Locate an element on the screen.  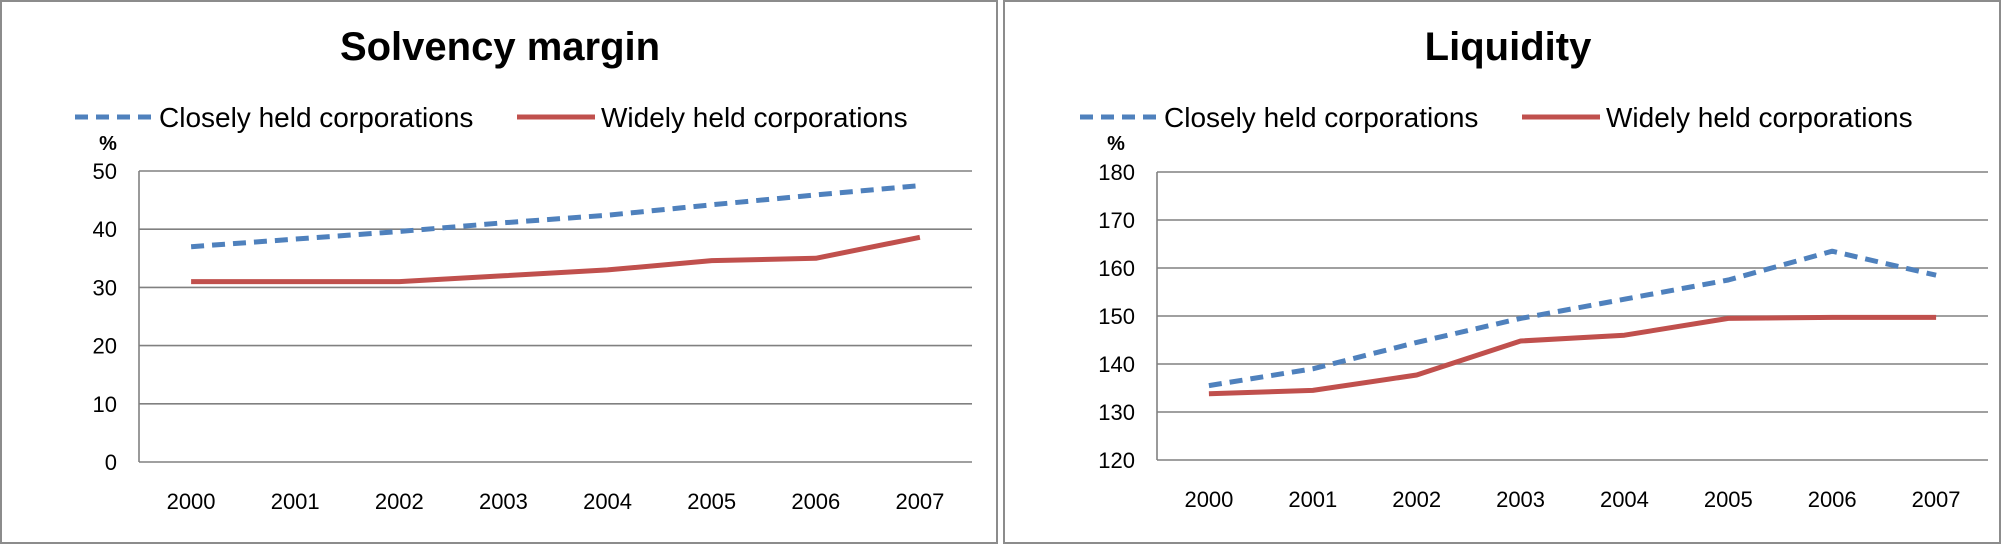
chart-title: Liquidity is located at coordinates (1508, 47).